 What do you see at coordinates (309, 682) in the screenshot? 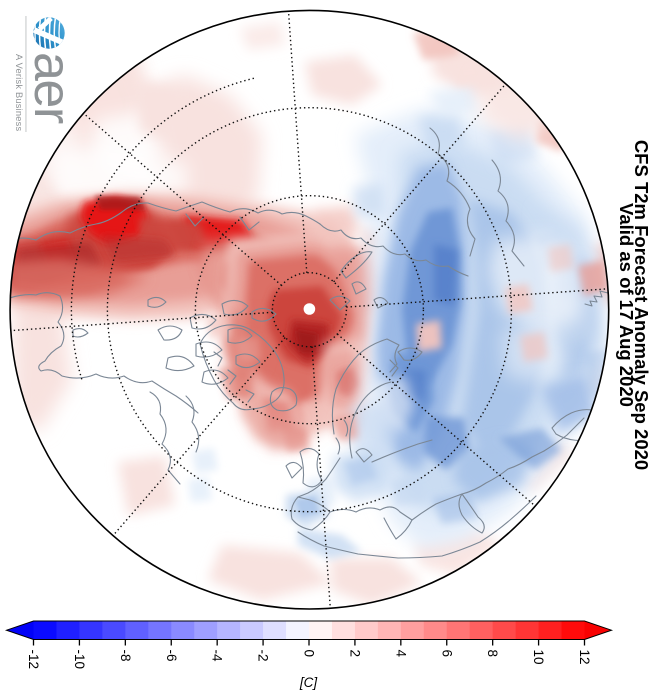
I see `svg-text: [C]` at bounding box center [309, 682].